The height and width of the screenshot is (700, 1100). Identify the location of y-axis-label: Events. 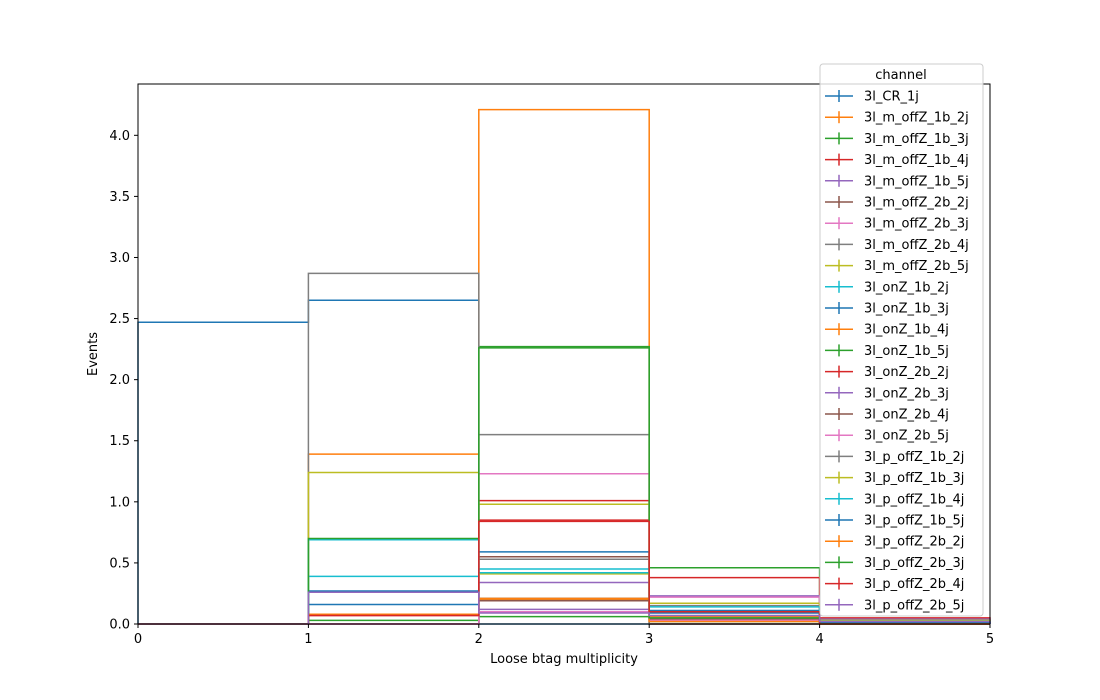
(93, 354).